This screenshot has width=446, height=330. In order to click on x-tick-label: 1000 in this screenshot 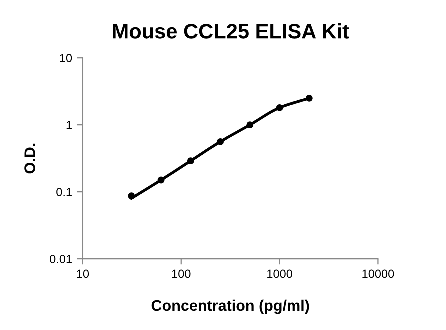, I will do `click(280, 274)`.